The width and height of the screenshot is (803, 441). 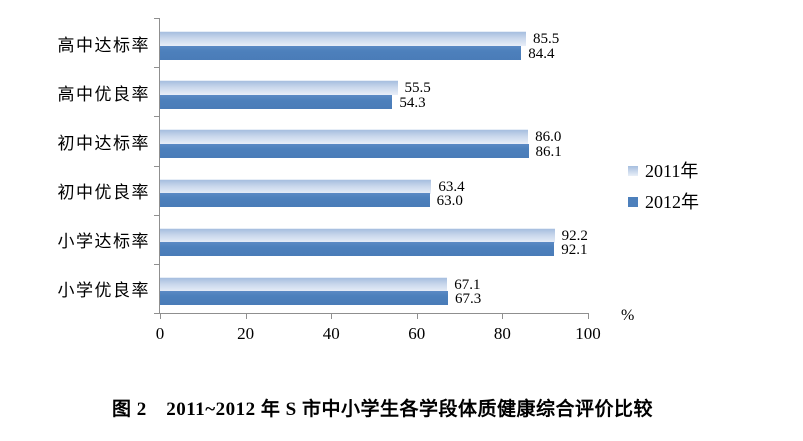 I want to click on value-label-2011: 67.1, so click(x=467, y=284).